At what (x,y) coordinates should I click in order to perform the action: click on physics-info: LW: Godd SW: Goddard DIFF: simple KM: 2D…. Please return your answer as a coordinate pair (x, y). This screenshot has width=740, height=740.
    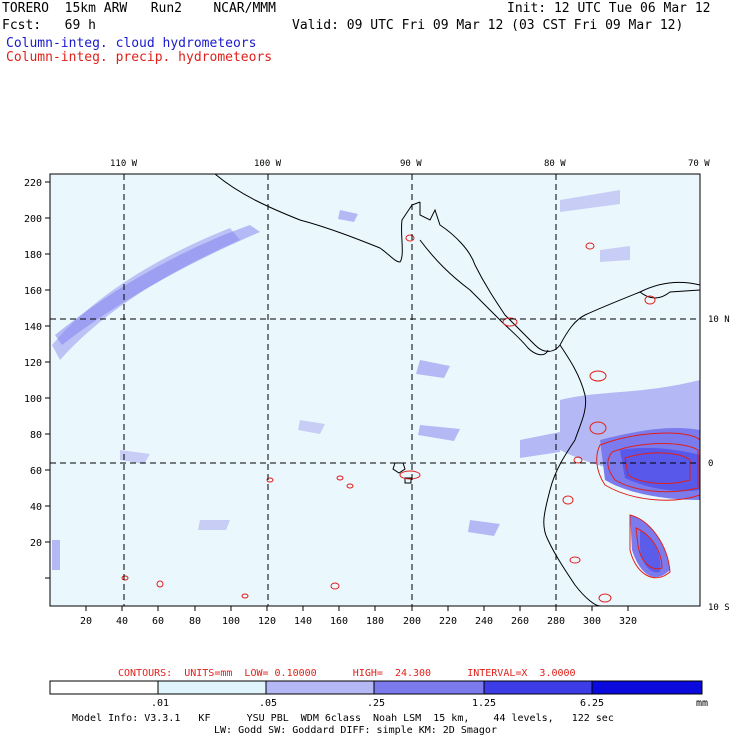
    Looking at the image, I should click on (355, 730).